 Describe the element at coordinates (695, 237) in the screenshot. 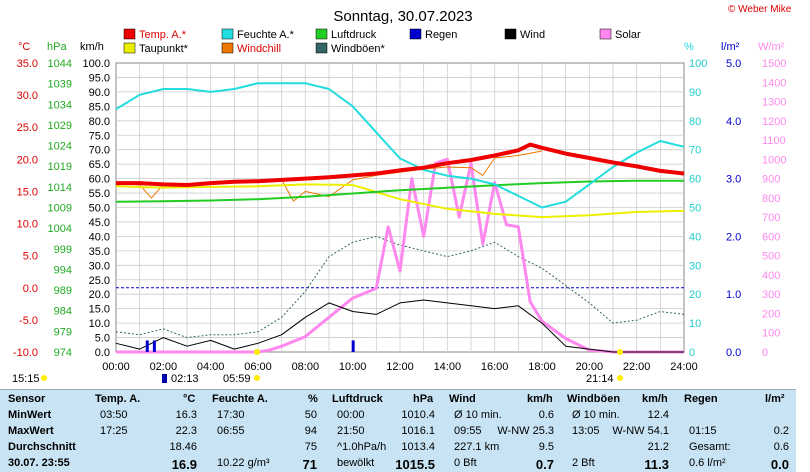

I see `humidity-tick-label: 40` at that location.